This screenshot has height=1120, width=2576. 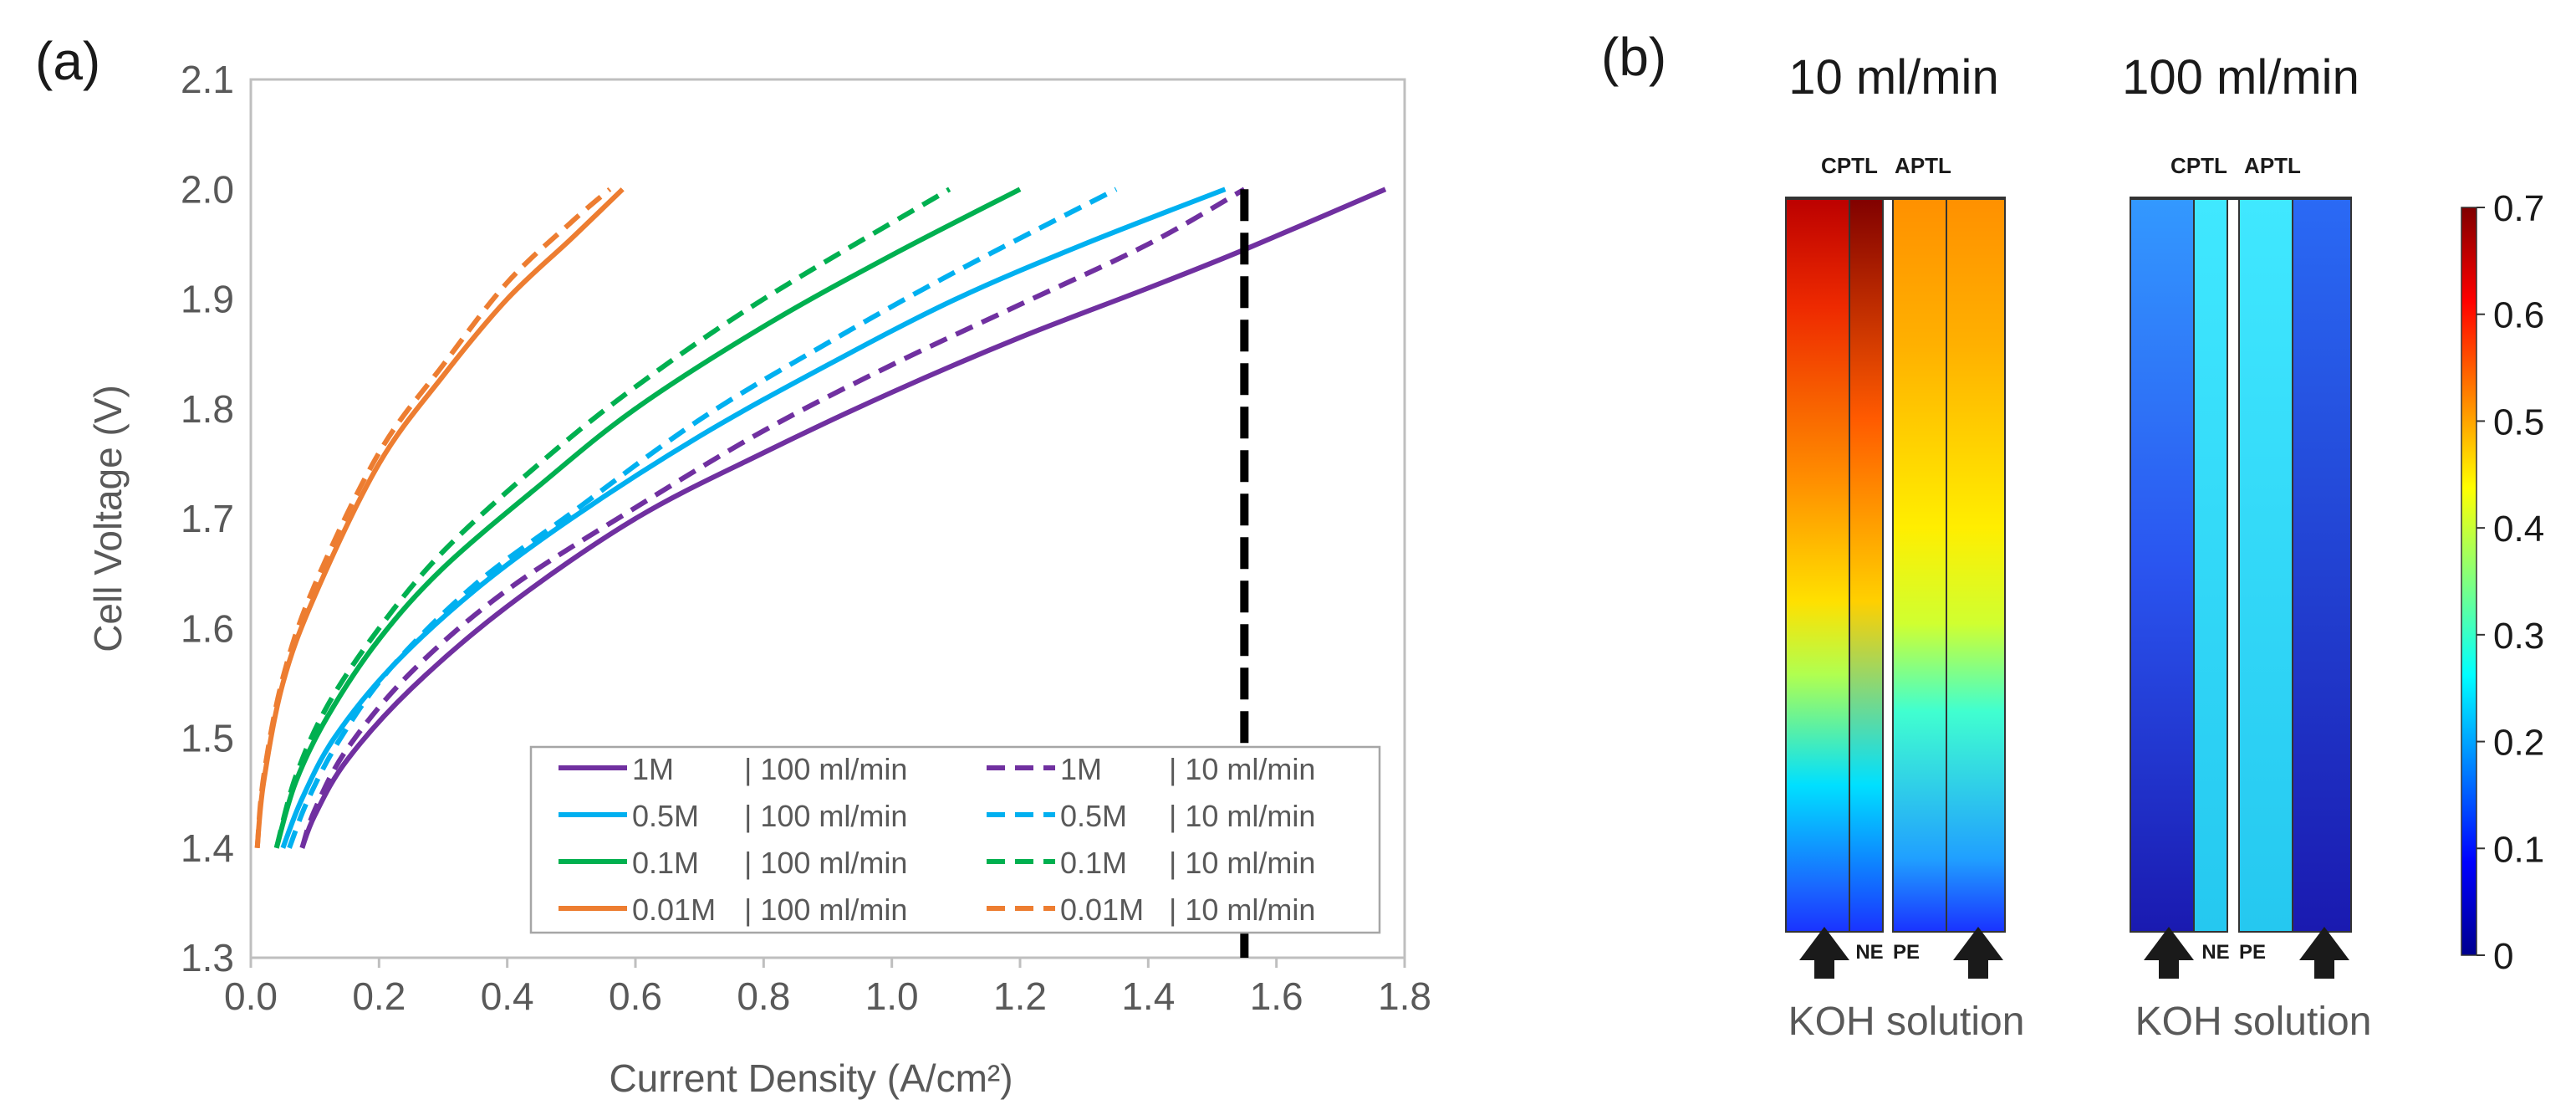 I want to click on ne-label-100: NE, so click(x=2215, y=952).